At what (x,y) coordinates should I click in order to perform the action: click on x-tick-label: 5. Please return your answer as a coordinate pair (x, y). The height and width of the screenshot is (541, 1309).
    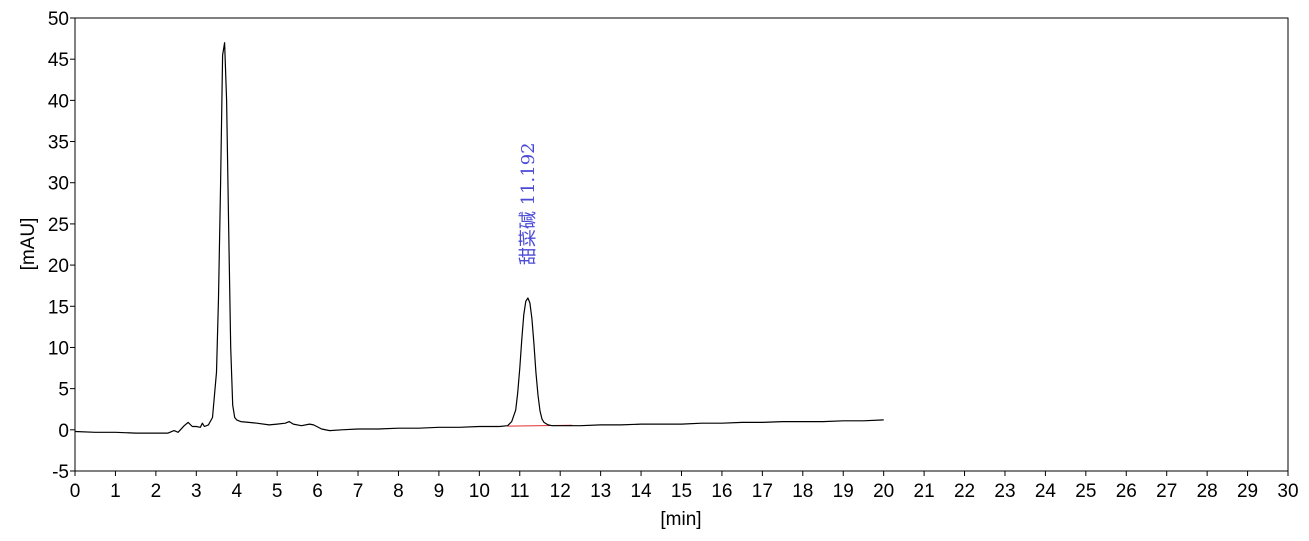
    Looking at the image, I should click on (277, 491).